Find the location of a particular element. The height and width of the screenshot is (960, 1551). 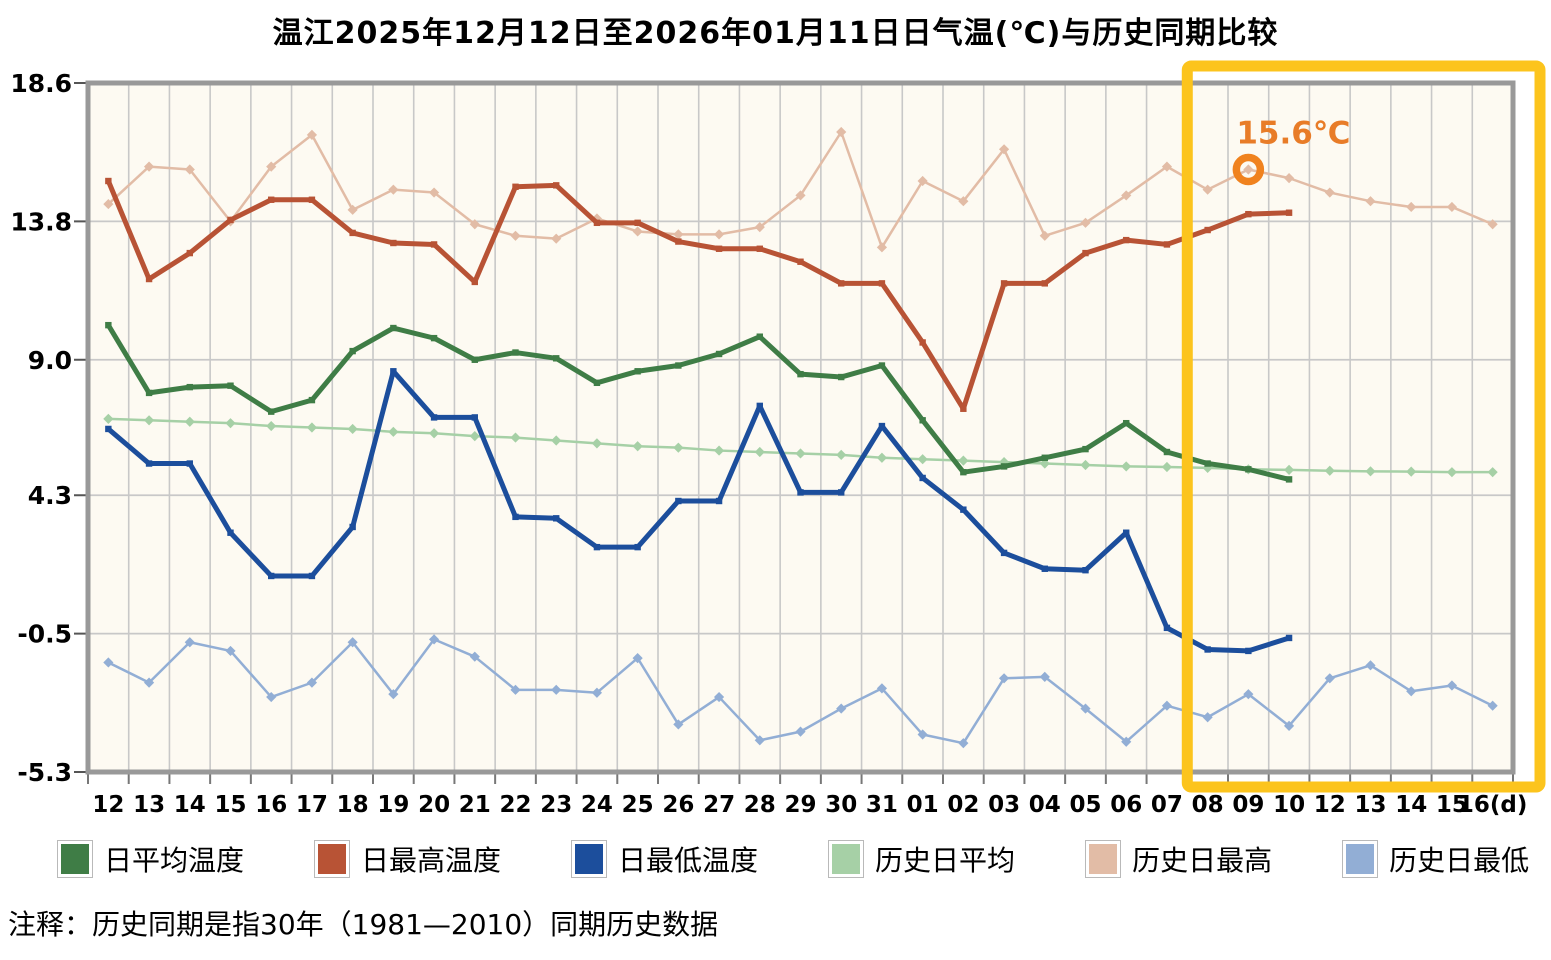

x-tick-label: 13 is located at coordinates (149, 805).